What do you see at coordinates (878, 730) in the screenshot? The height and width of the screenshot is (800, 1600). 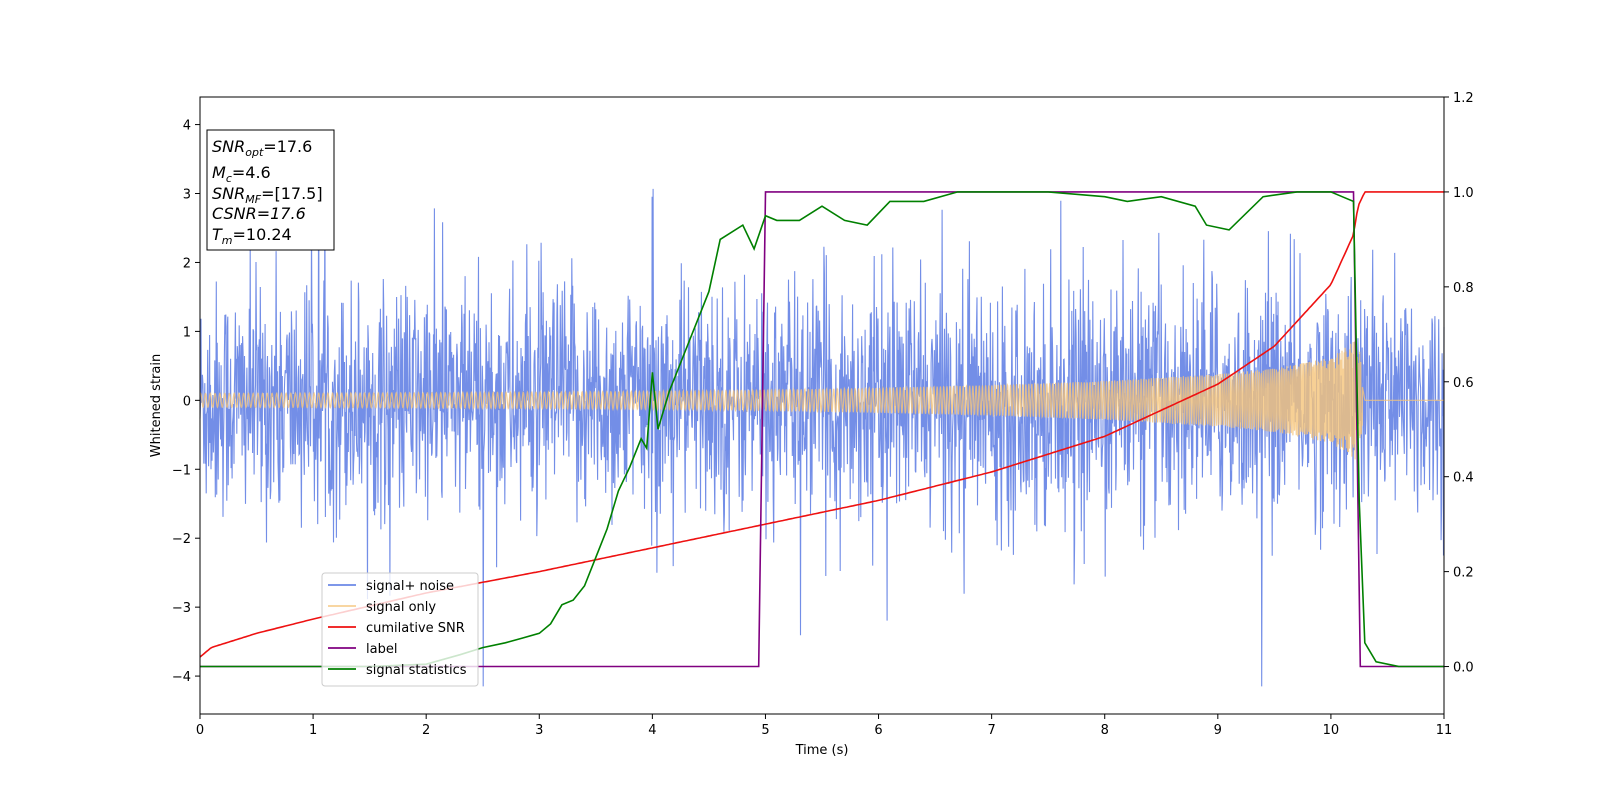 I see `x-tick-label: 6` at bounding box center [878, 730].